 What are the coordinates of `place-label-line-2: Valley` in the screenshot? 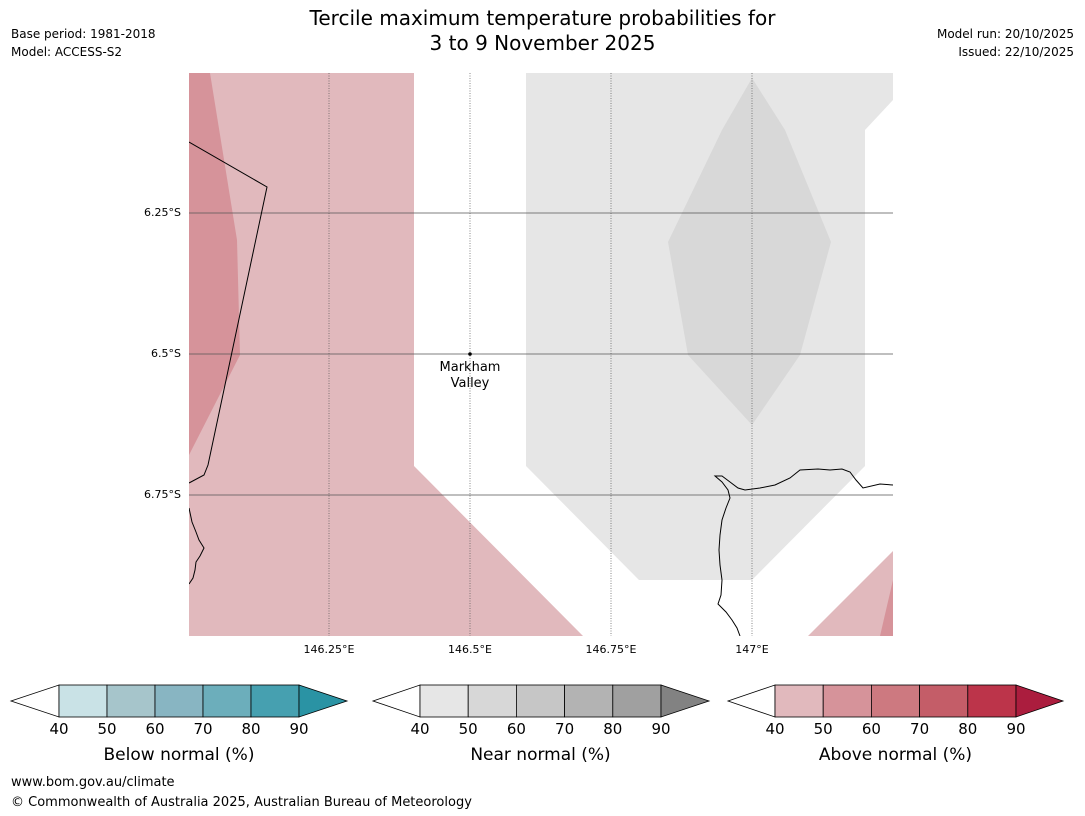 It's located at (470, 383).